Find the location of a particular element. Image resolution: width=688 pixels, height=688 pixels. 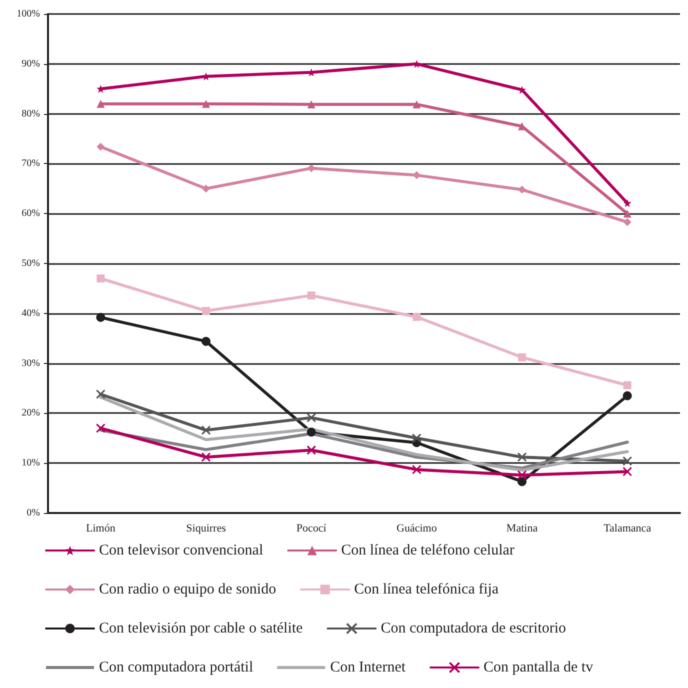

legend-label: Con Internet is located at coordinates (368, 668).